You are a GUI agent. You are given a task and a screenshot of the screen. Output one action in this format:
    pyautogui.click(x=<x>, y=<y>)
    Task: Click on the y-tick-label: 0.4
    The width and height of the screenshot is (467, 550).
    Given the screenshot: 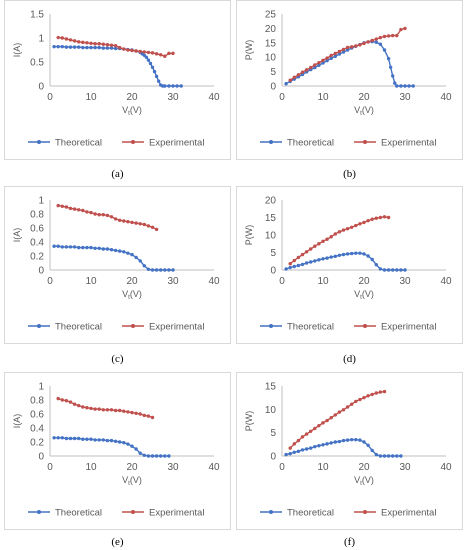 What is the action you would take?
    pyautogui.click(x=37, y=243)
    